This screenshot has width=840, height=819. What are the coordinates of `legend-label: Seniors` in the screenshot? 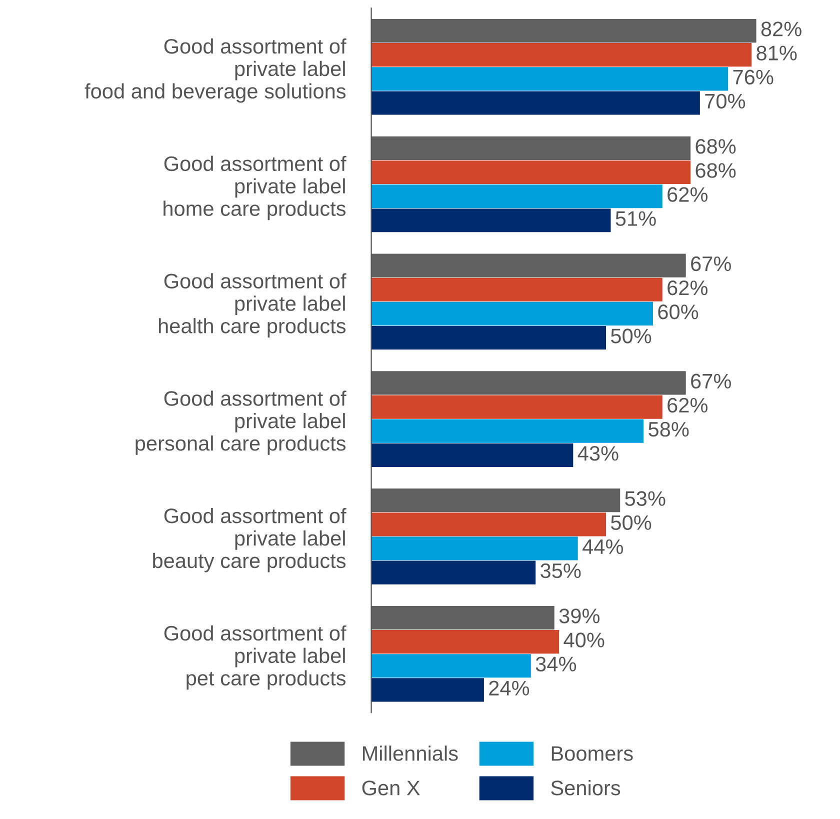 It's located at (585, 788).